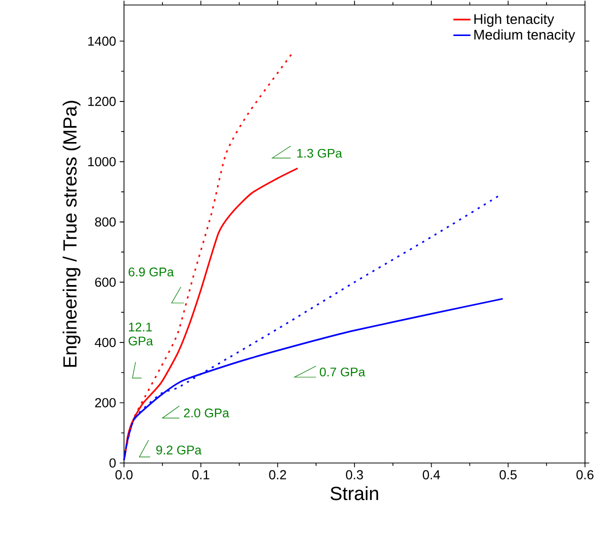 Image resolution: width=595 pixels, height=551 pixels. I want to click on annotation: 12.1 GPa, so click(141, 334).